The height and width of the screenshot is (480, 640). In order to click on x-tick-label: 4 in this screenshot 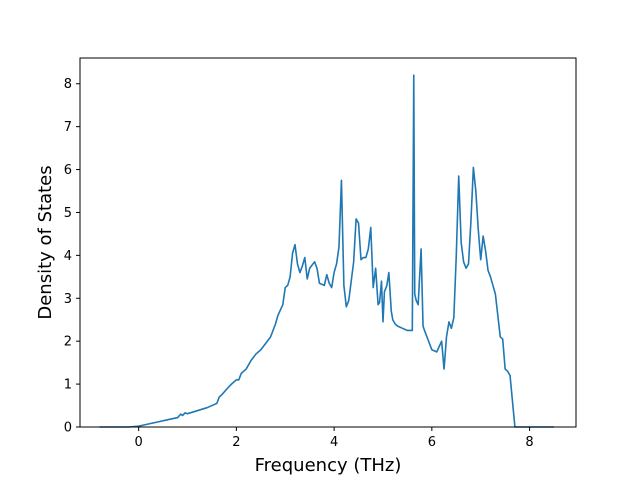, I will do `click(334, 442)`.